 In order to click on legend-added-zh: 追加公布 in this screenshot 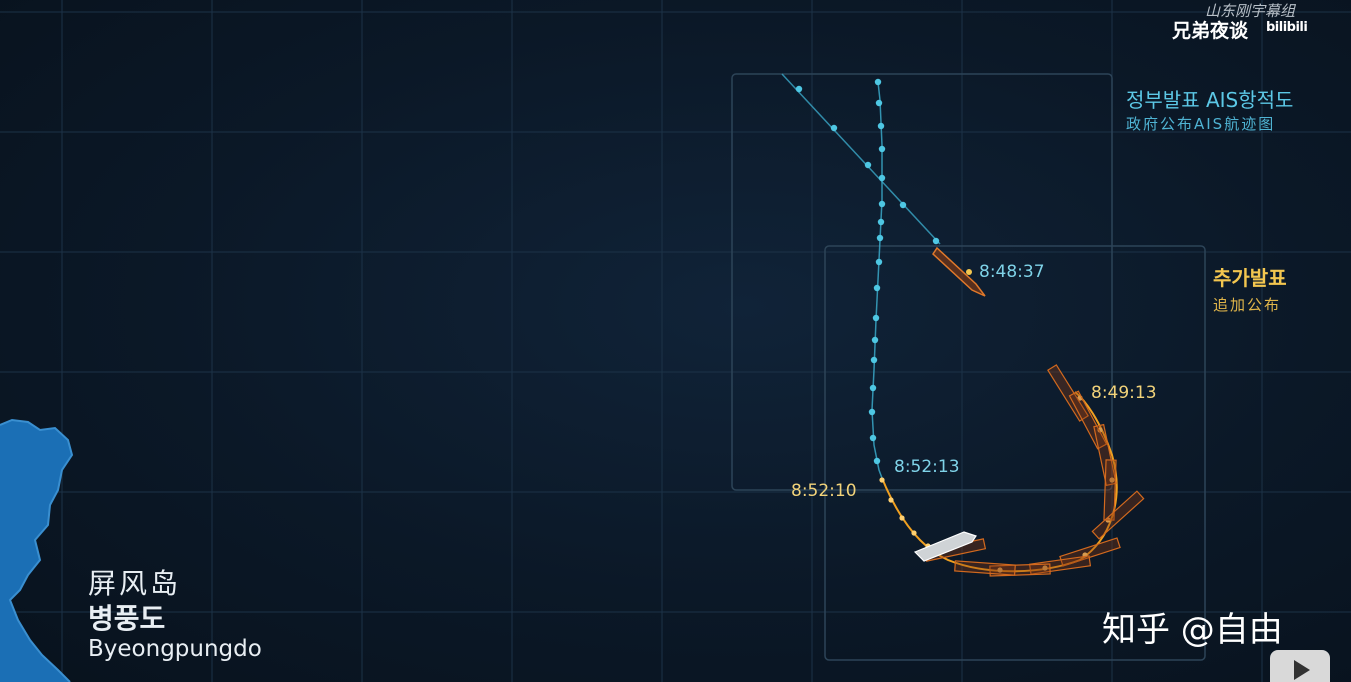, I will do `click(1247, 305)`.